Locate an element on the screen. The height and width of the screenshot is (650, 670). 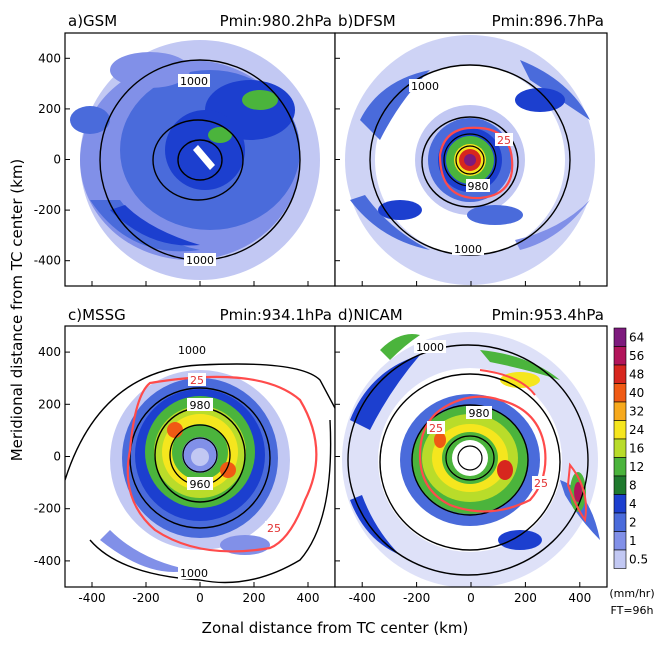
panel-c-contour-label: 980 is located at coordinates (200, 405).